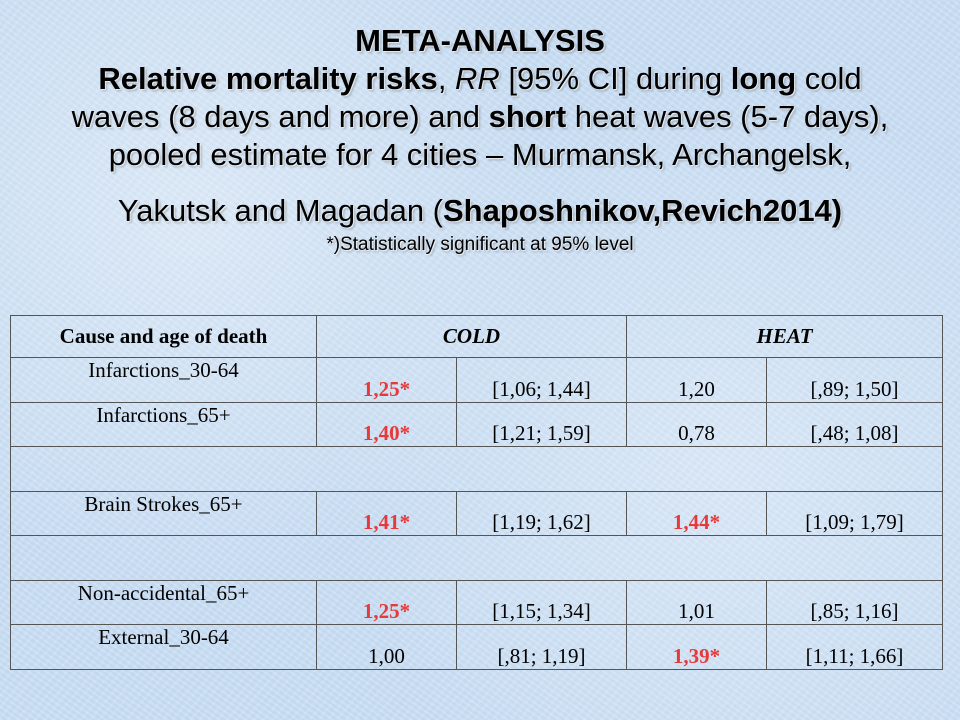  Describe the element at coordinates (163, 513) in the screenshot. I see `cause-cell: Brain Strokes_65+` at that location.